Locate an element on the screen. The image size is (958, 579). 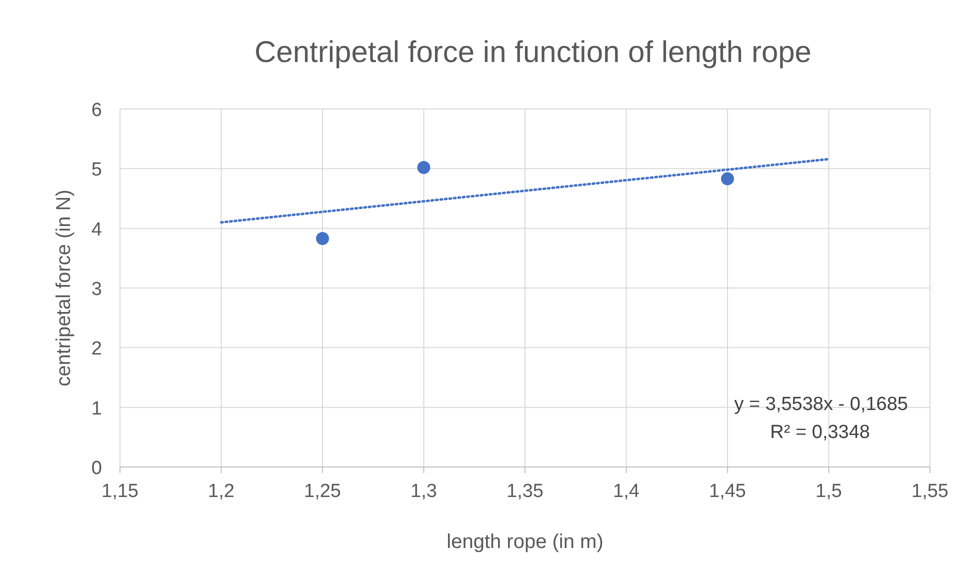
chart-title: Centripetal force in function of length rope is located at coordinates (533, 52).